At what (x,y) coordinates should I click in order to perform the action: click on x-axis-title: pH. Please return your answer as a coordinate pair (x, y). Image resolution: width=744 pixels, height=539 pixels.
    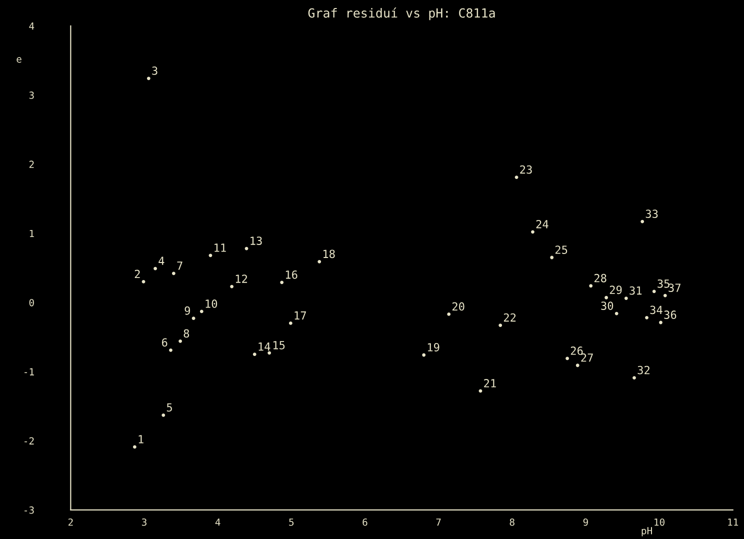
    Looking at the image, I should click on (647, 531).